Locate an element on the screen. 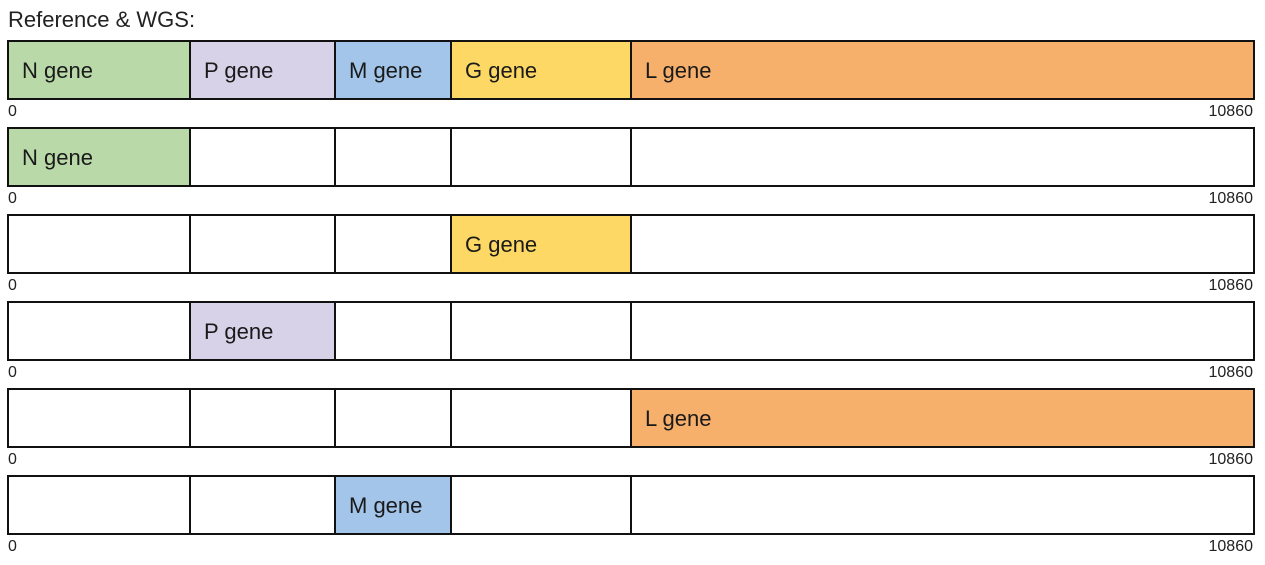  gene-bar: N gene P gene M gene G gene L gene is located at coordinates (631, 70).